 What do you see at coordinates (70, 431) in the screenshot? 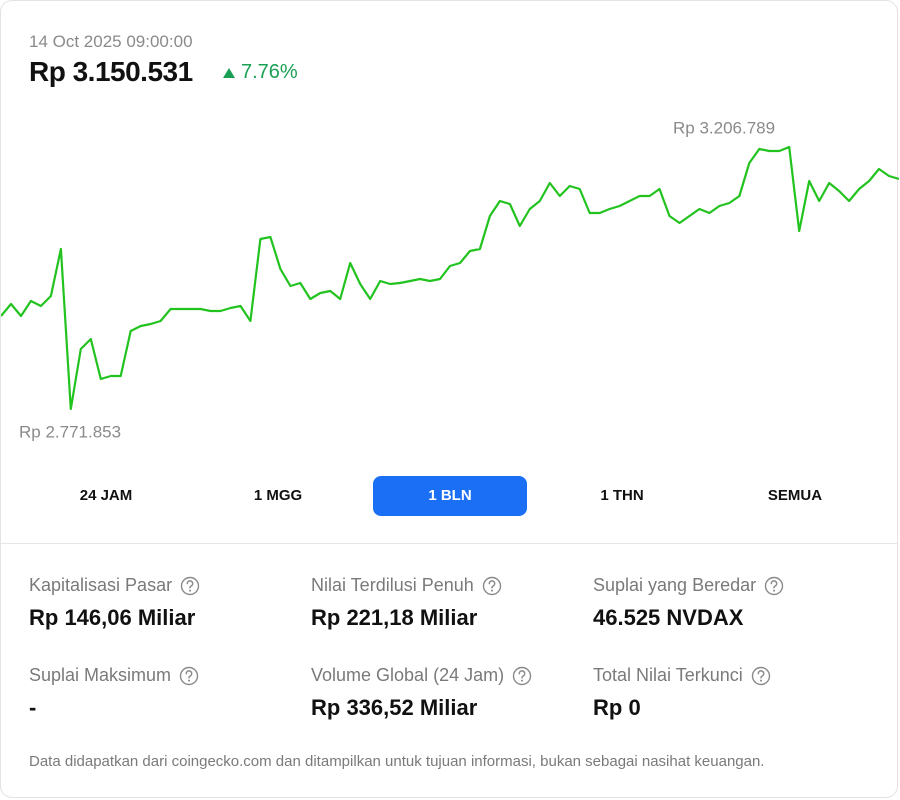
I see `min-label: Rp 2.771.853` at bounding box center [70, 431].